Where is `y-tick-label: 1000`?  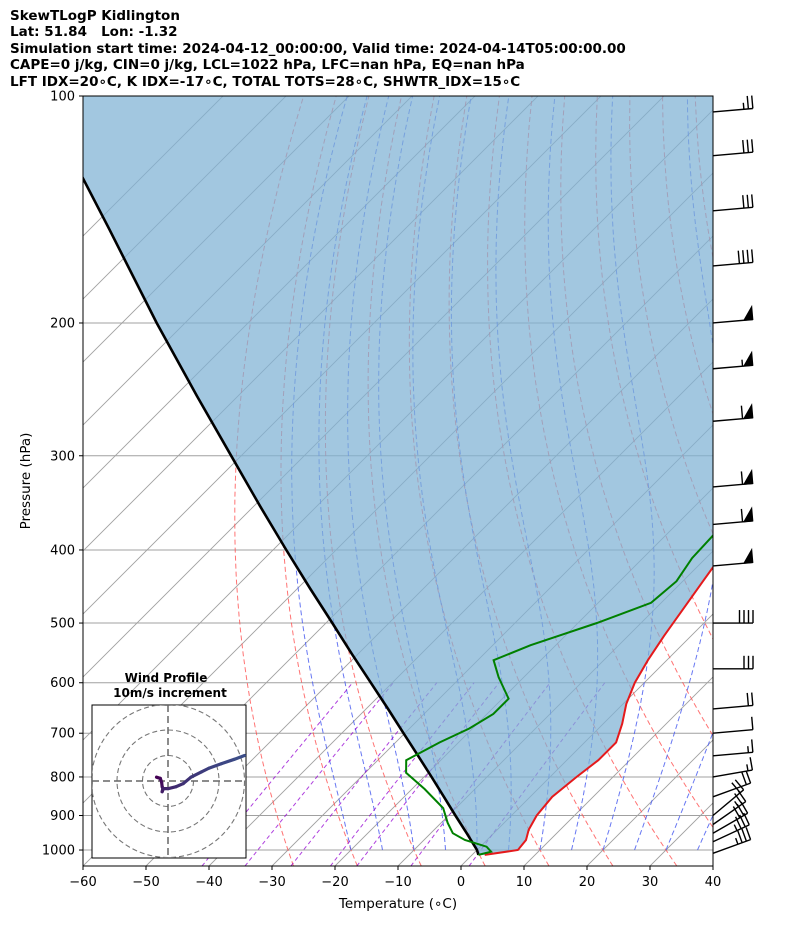
y-tick-label: 1000 is located at coordinates (58, 851).